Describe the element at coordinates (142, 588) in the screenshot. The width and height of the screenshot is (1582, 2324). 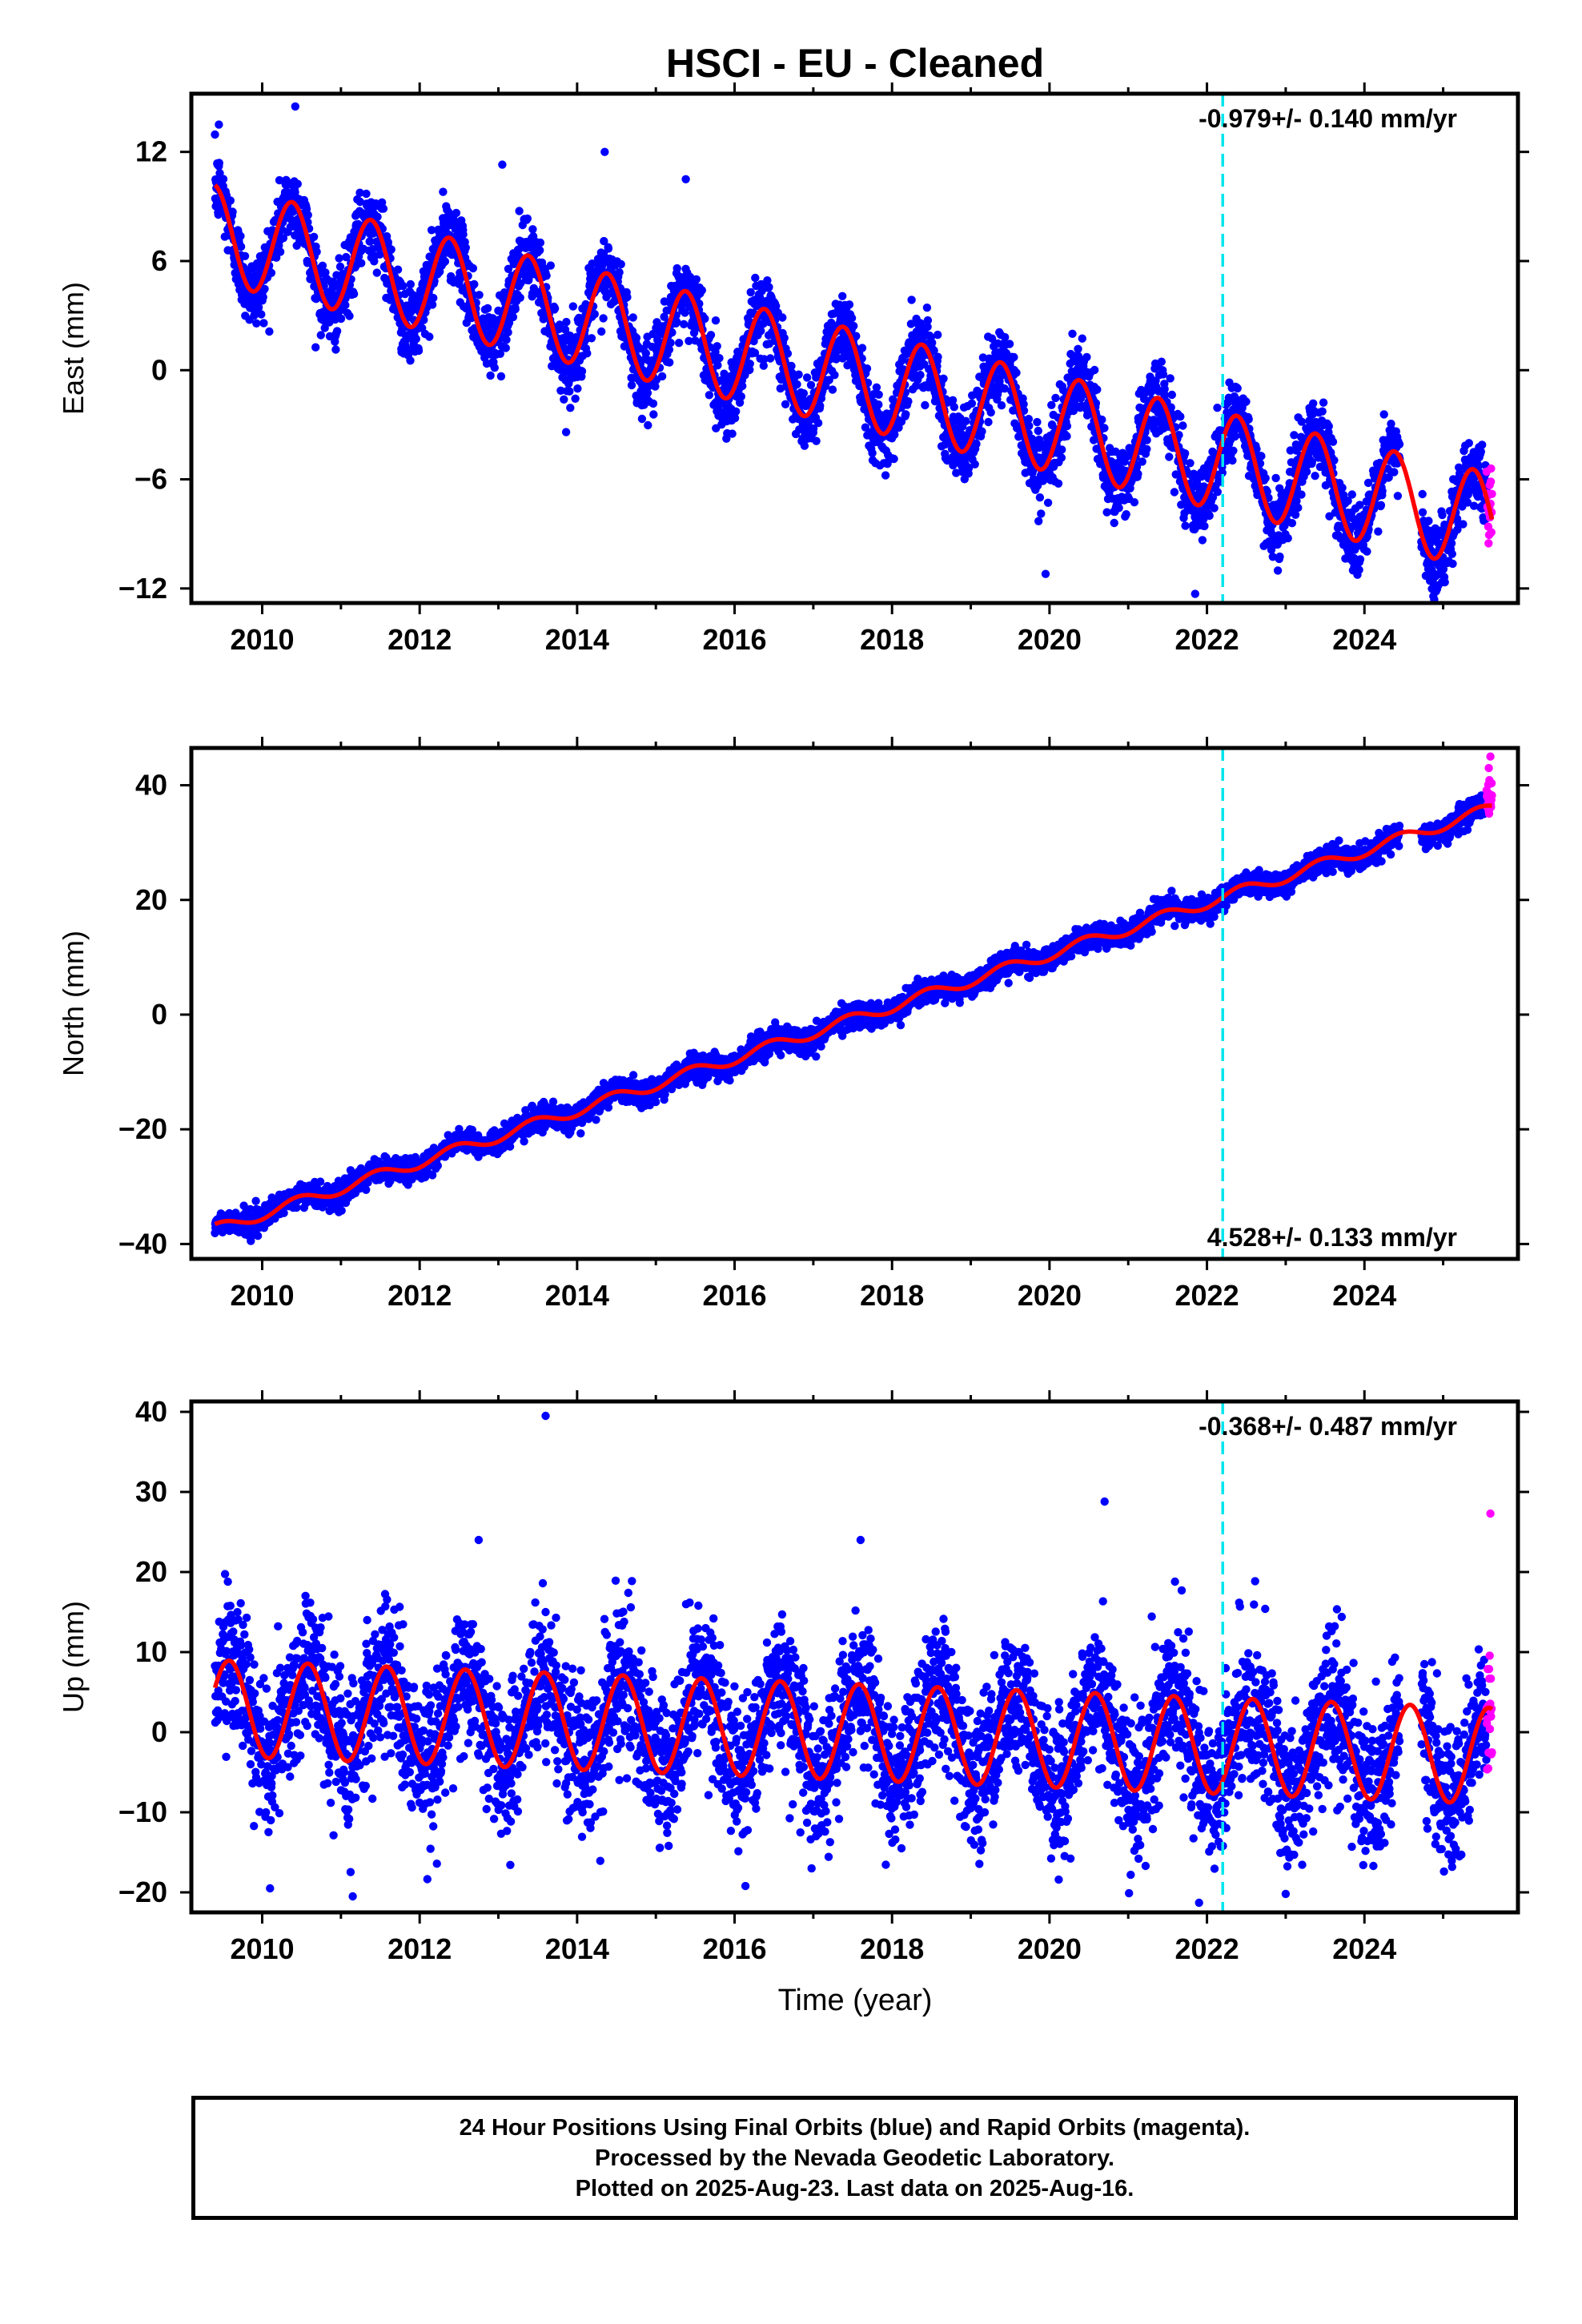
I see `y-tick-label: −12` at that location.